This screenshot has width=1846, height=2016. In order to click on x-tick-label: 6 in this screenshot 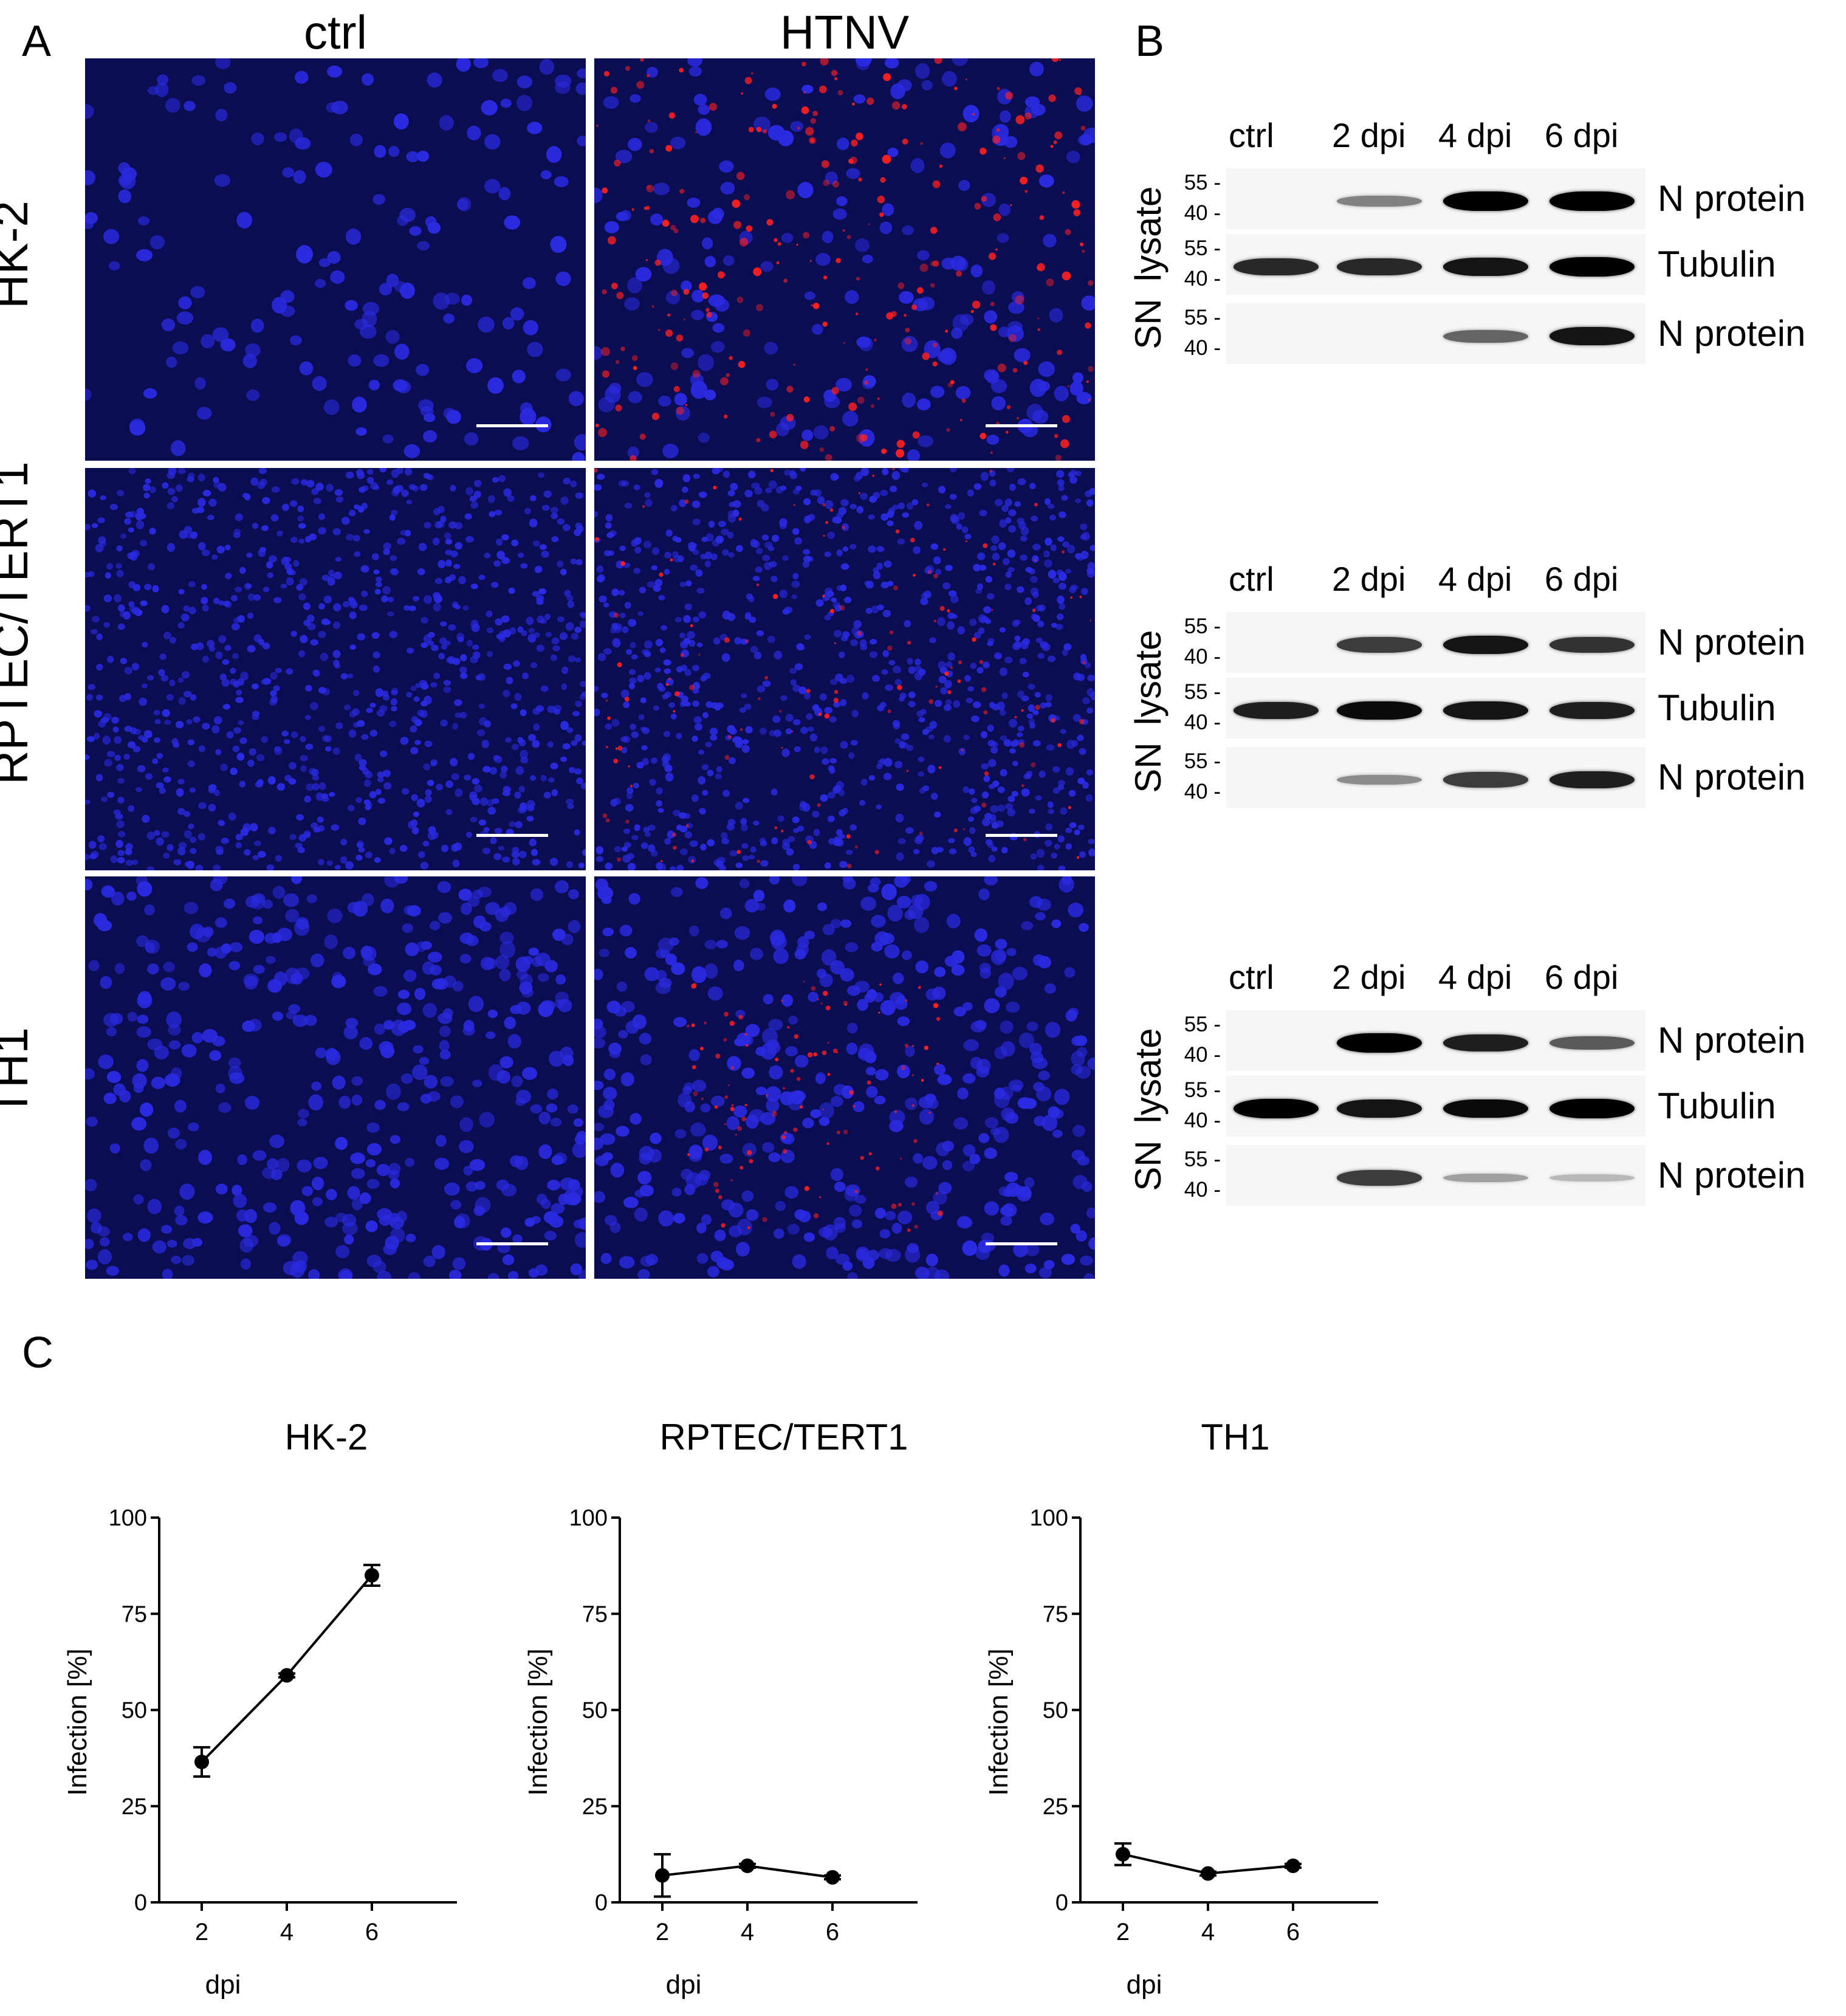, I will do `click(372, 1932)`.